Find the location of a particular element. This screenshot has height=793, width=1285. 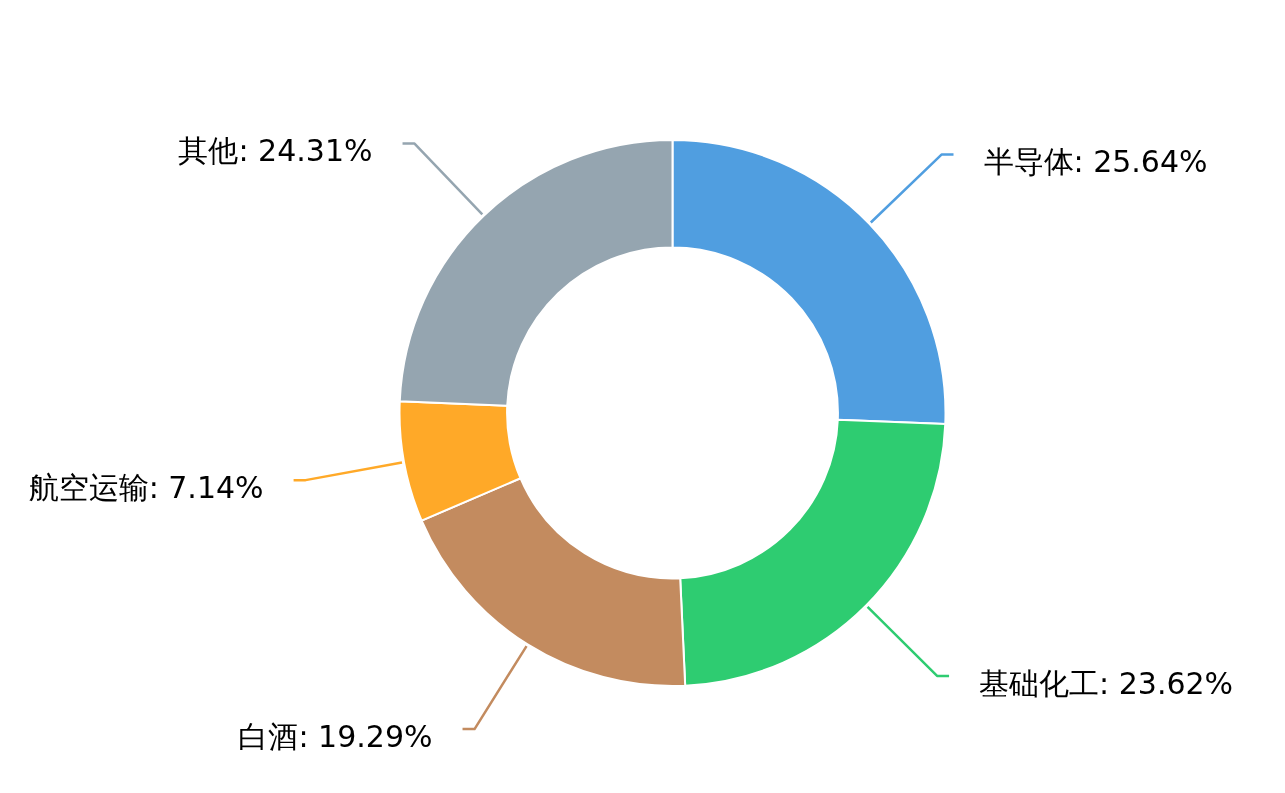

slice-label: 航空运输: 7.14% is located at coordinates (146, 487).